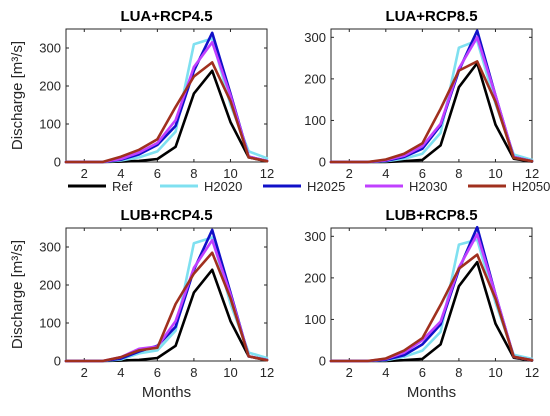 The width and height of the screenshot is (550, 416). I want to click on legend: Ref H2020 H2025 H2030 H2050, so click(309, 186).